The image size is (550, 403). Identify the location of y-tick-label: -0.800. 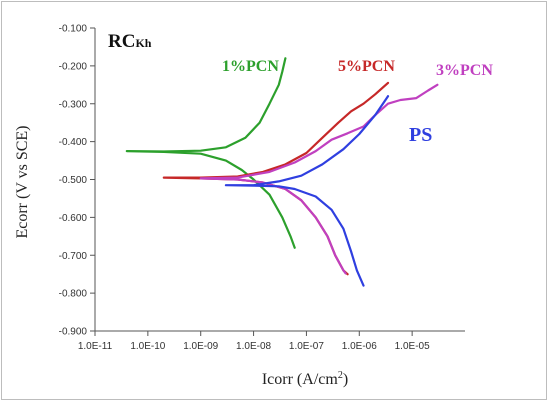
(73, 294).